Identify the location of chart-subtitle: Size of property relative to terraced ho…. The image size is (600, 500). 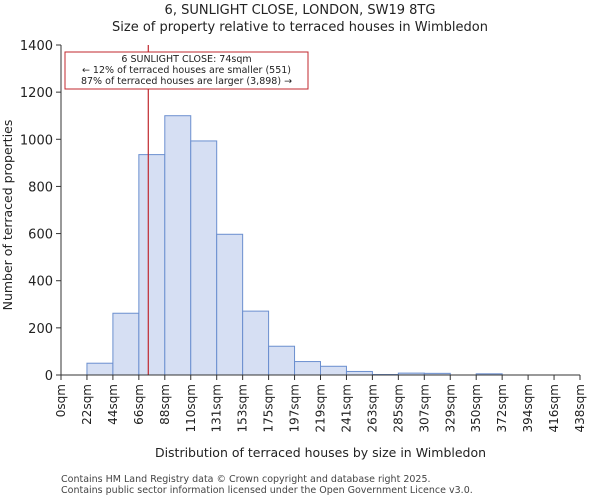
(300, 27).